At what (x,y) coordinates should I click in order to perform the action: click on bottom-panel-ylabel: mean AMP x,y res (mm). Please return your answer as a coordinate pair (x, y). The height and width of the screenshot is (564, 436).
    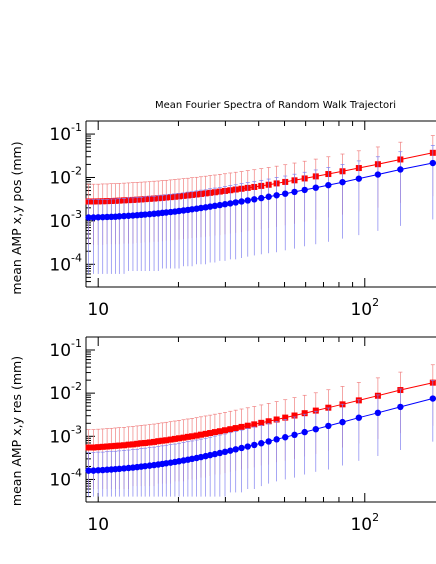
    Looking at the image, I should click on (16, 431).